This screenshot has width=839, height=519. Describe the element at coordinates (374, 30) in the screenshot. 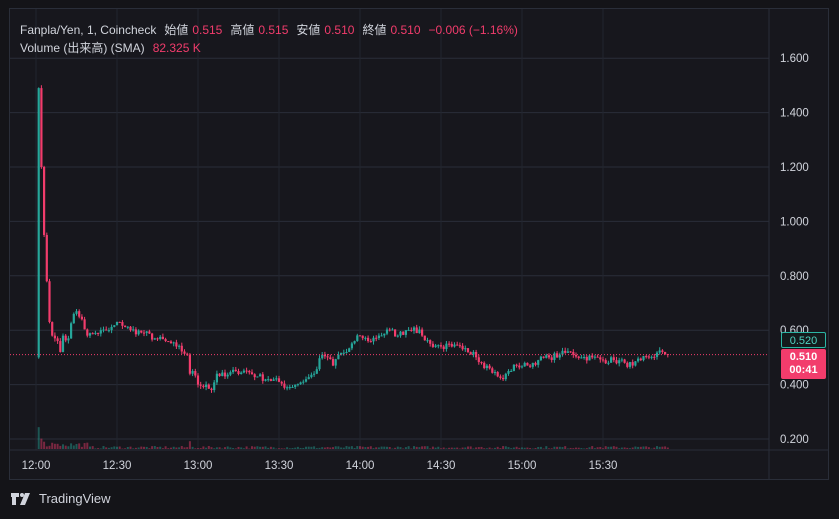

I see `close-label: 終値` at that location.